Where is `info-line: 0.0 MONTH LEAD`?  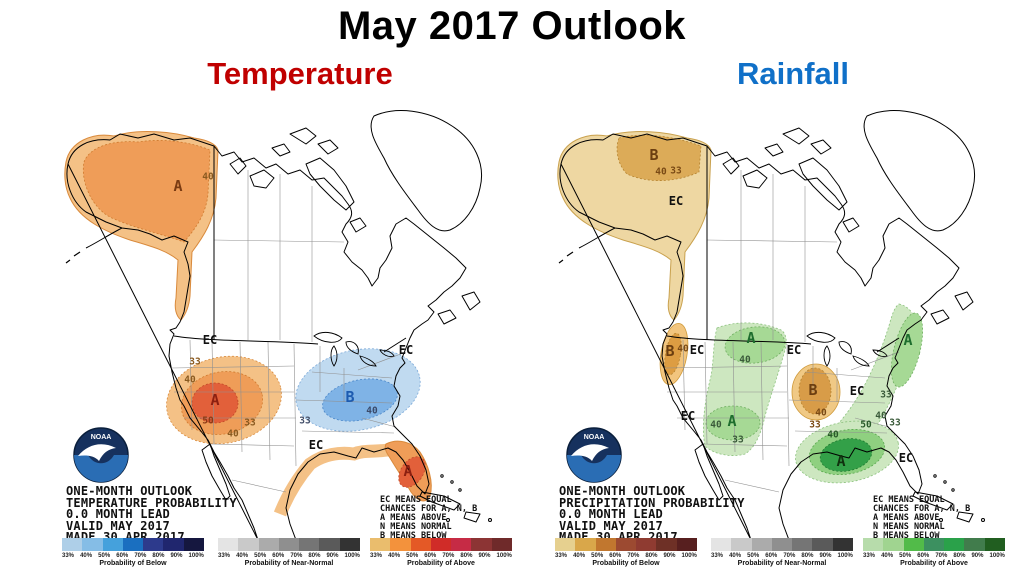 info-line: 0.0 MONTH LEAD is located at coordinates (611, 514).